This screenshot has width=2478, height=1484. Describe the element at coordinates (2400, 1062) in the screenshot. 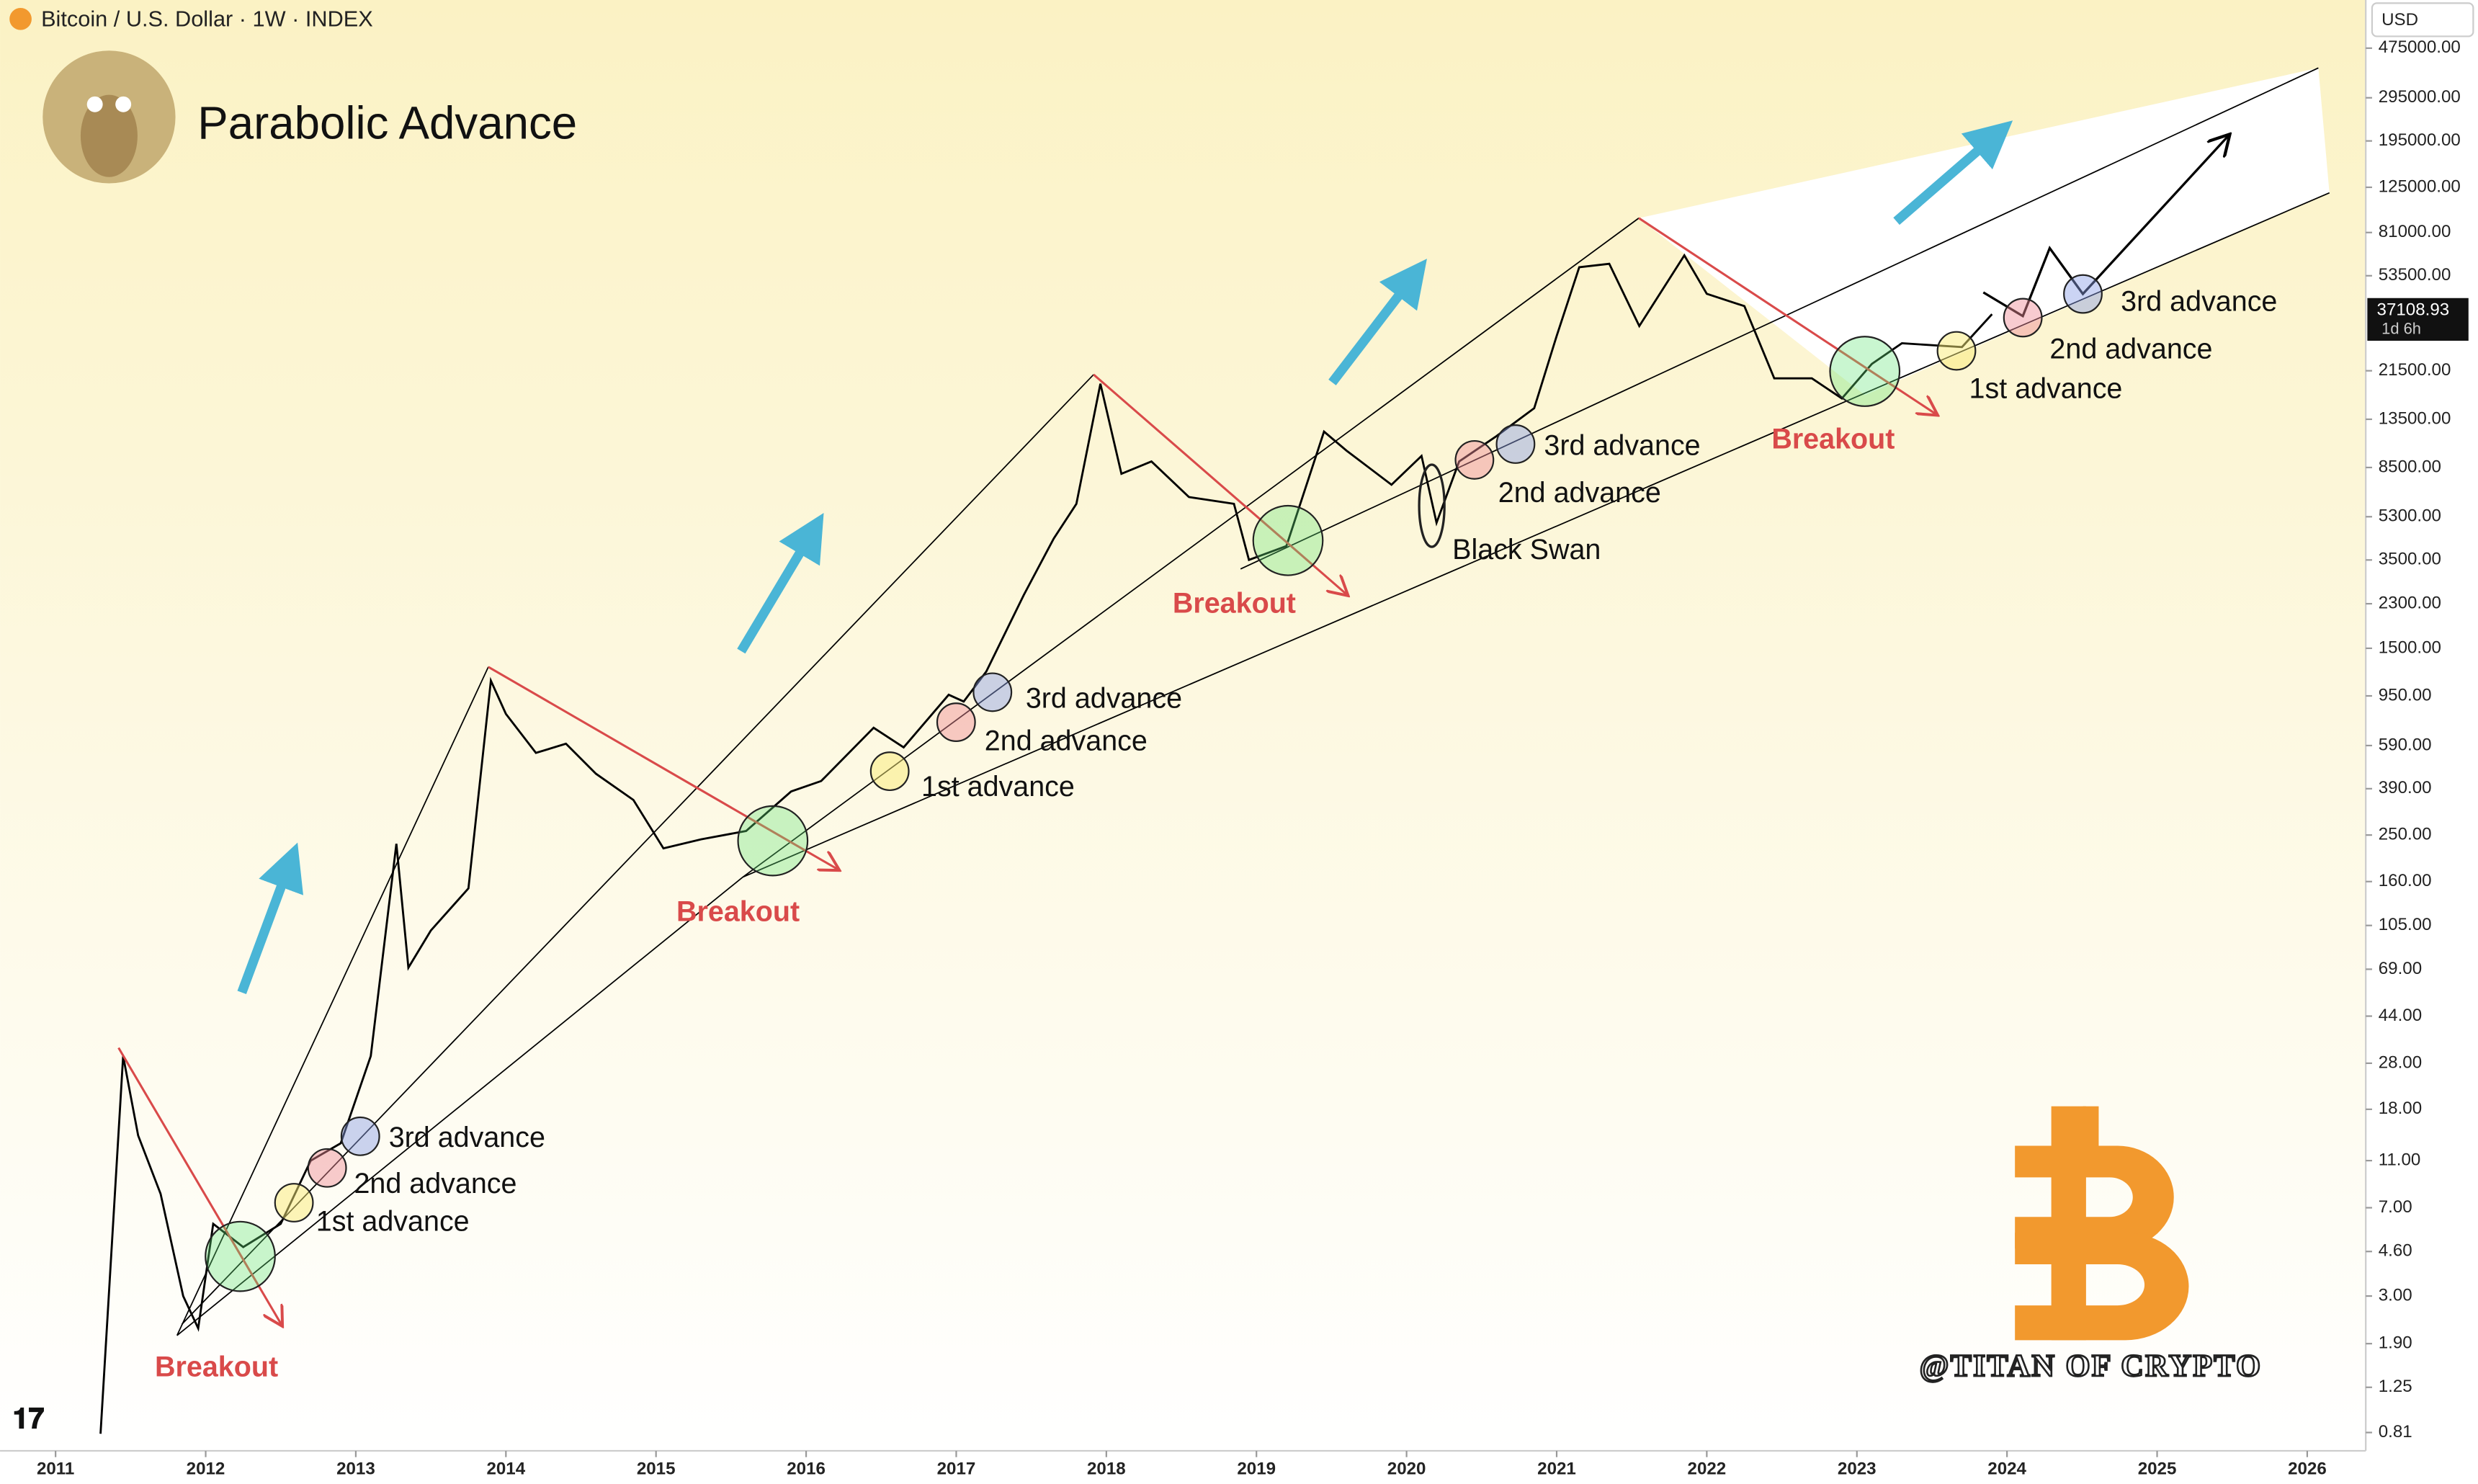

I see `y-tick-label: 28.00` at that location.